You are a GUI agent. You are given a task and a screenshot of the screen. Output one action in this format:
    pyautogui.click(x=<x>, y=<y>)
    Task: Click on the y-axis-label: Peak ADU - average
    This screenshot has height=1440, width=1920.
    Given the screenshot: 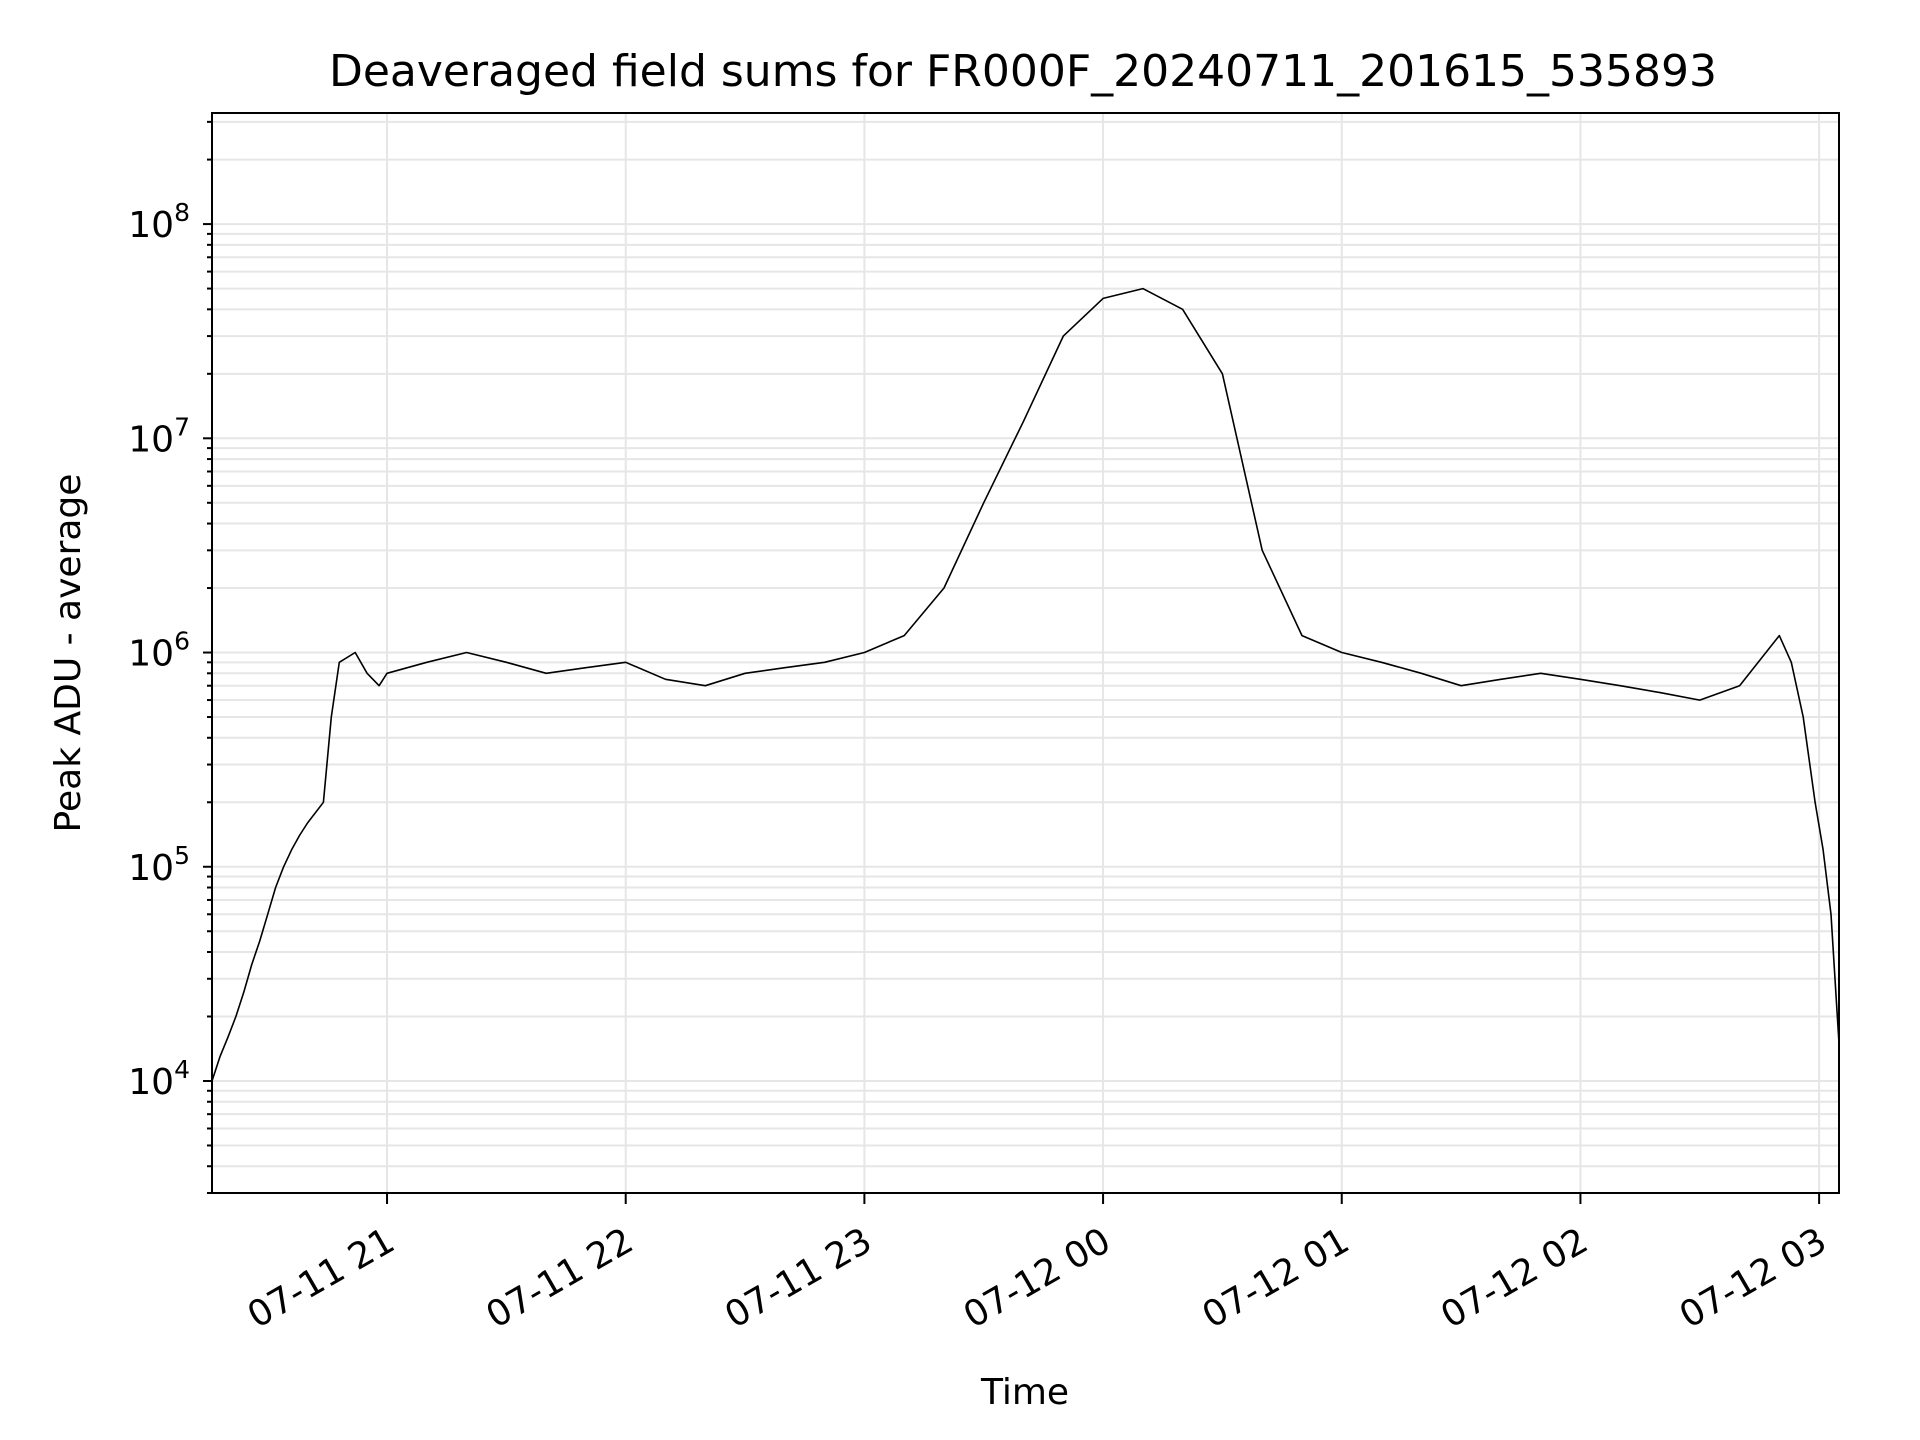 What is the action you would take?
    pyautogui.click(x=68, y=653)
    